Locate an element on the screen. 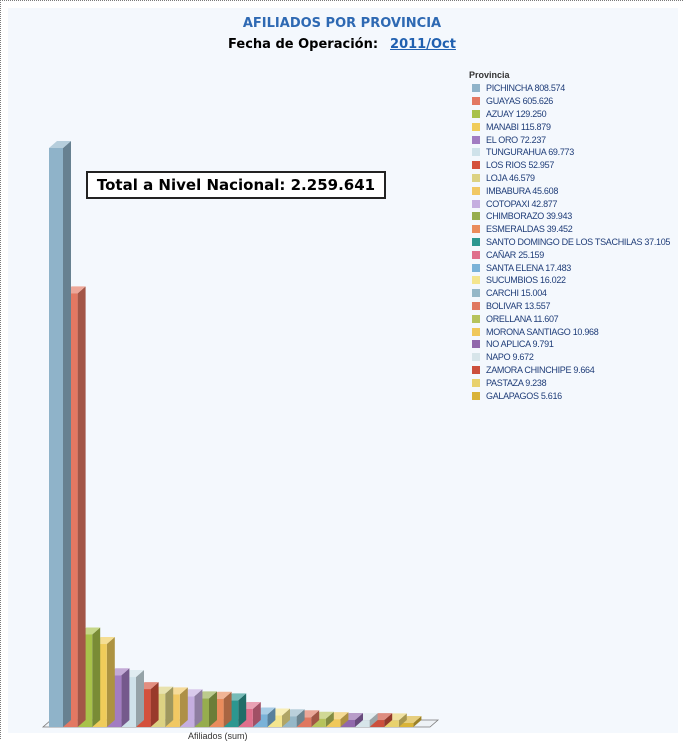  legend-label: MANABI 115.879 is located at coordinates (518, 126).